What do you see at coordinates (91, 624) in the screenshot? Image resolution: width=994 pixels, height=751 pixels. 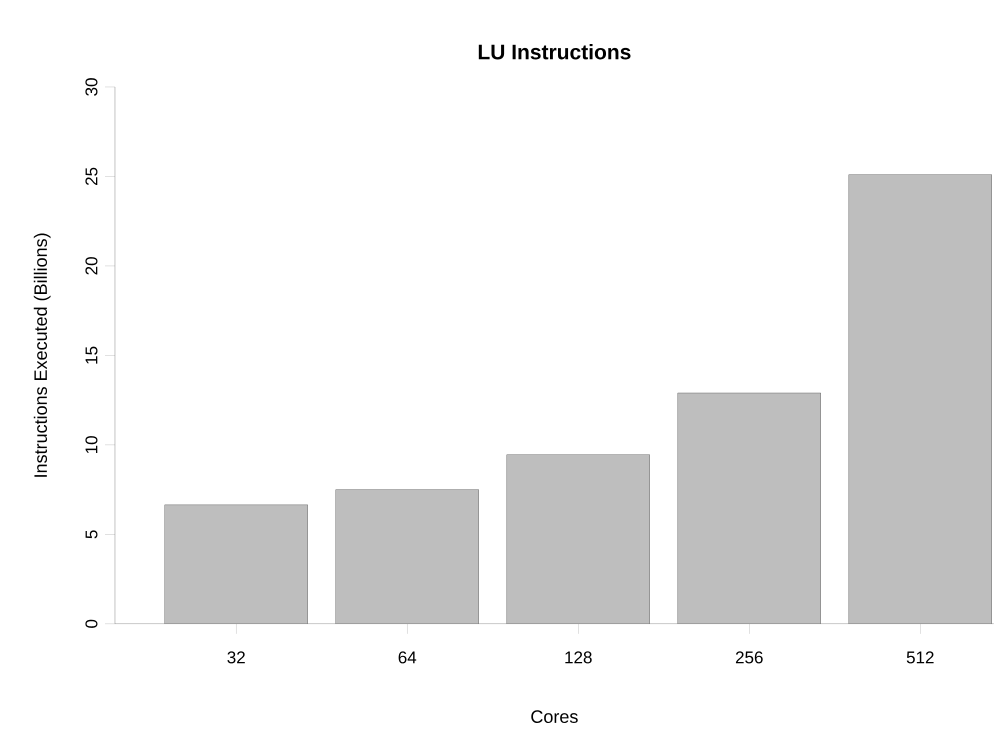 I see `y-tick-label: 0` at bounding box center [91, 624].